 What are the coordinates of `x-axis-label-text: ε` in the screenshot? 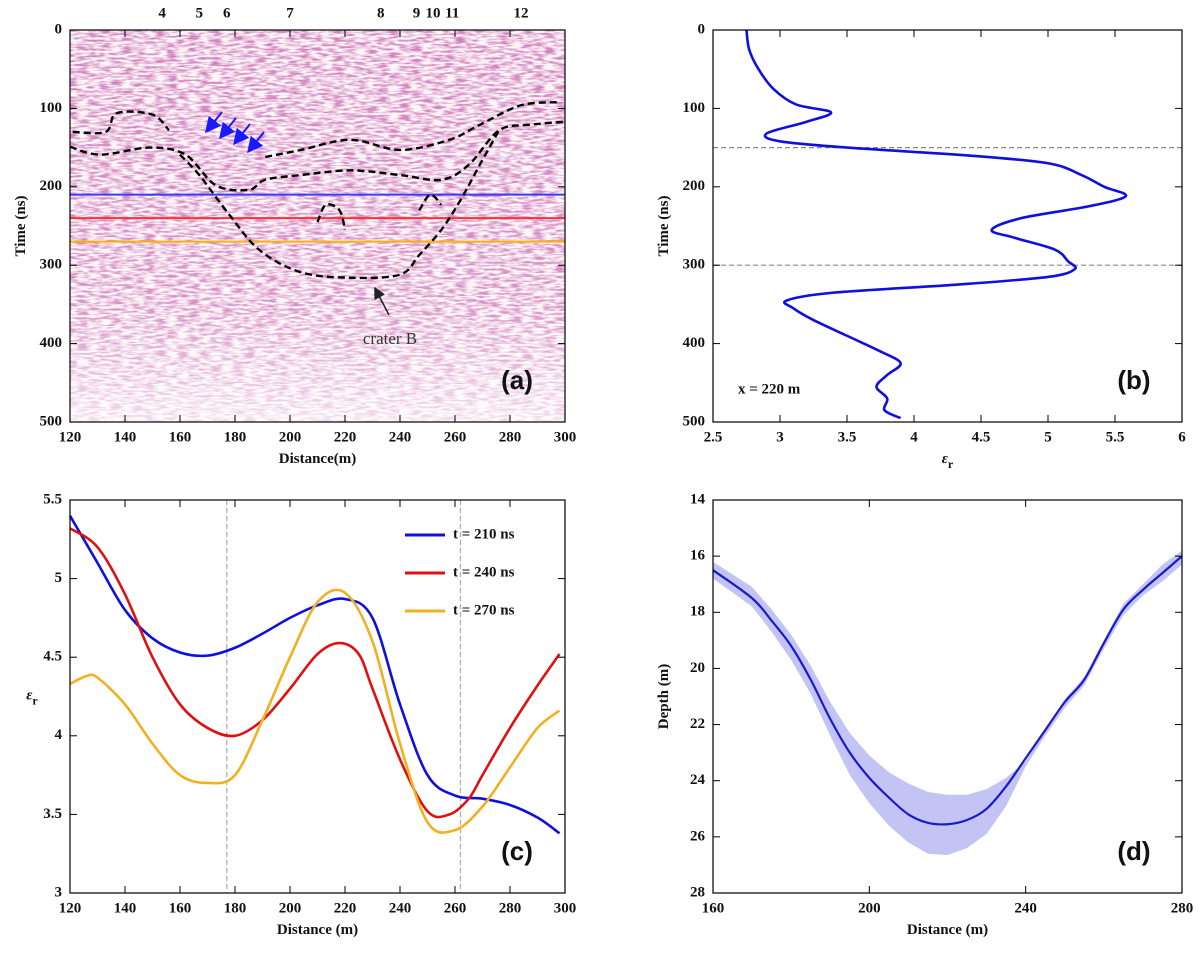 It's located at (945, 459).